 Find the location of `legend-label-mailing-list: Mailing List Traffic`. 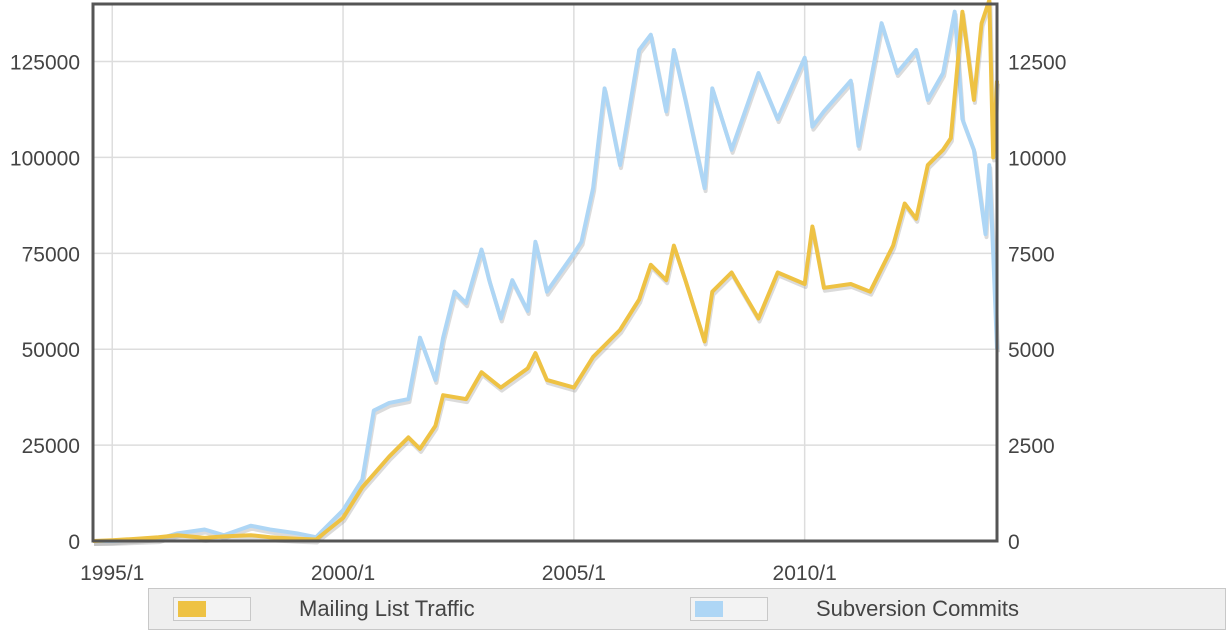

legend-label-mailing-list: Mailing List Traffic is located at coordinates (387, 608).